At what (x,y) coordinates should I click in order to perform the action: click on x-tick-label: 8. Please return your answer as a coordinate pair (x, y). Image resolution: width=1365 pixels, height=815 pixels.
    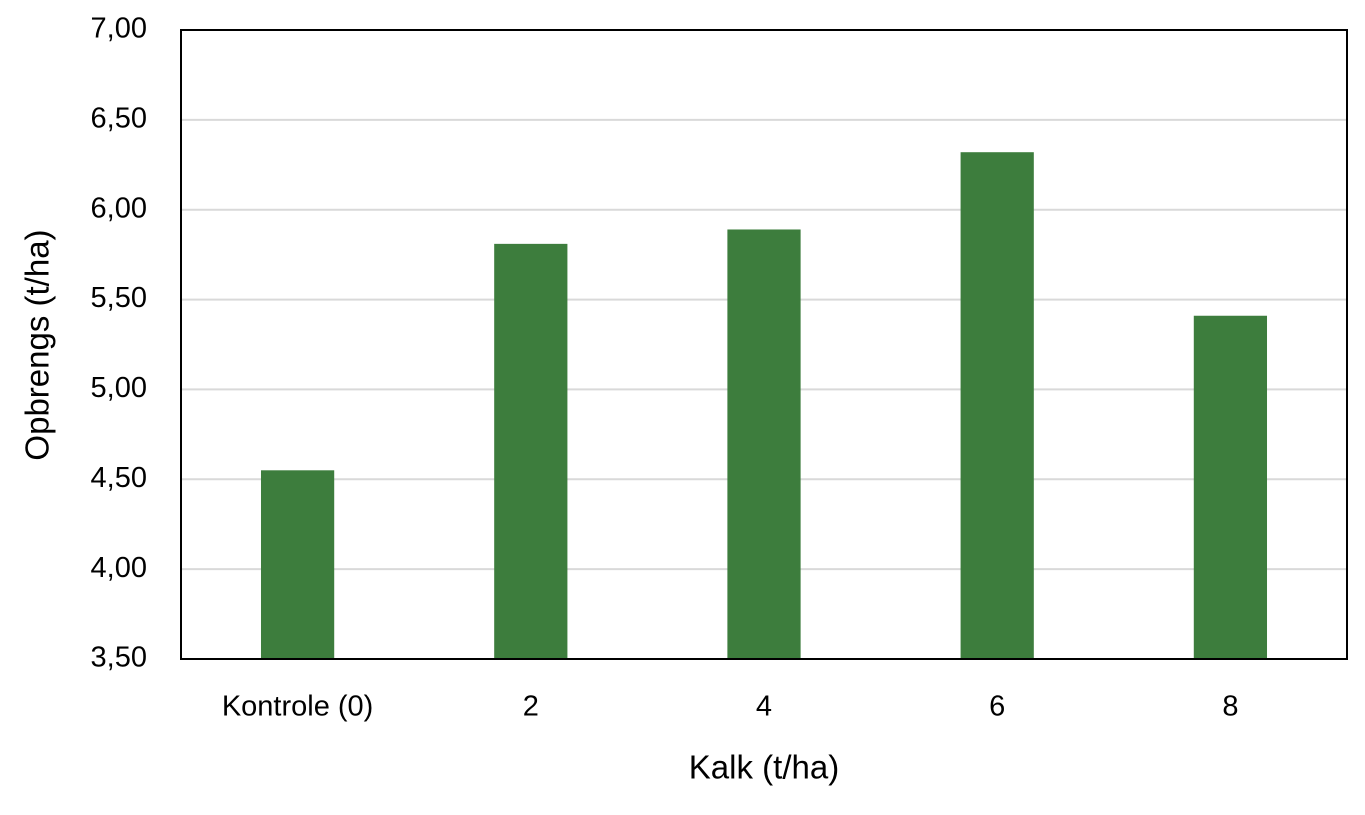
    Looking at the image, I should click on (1230, 707).